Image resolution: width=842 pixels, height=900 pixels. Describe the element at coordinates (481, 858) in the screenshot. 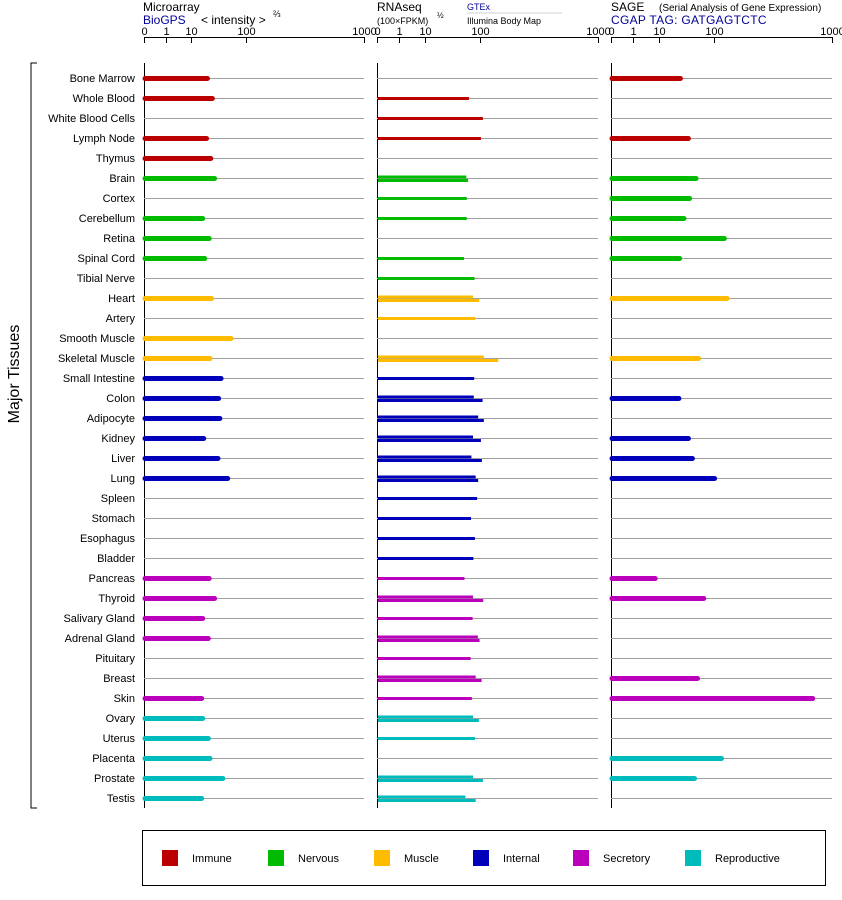

I see `legend-swatch-internal` at that location.